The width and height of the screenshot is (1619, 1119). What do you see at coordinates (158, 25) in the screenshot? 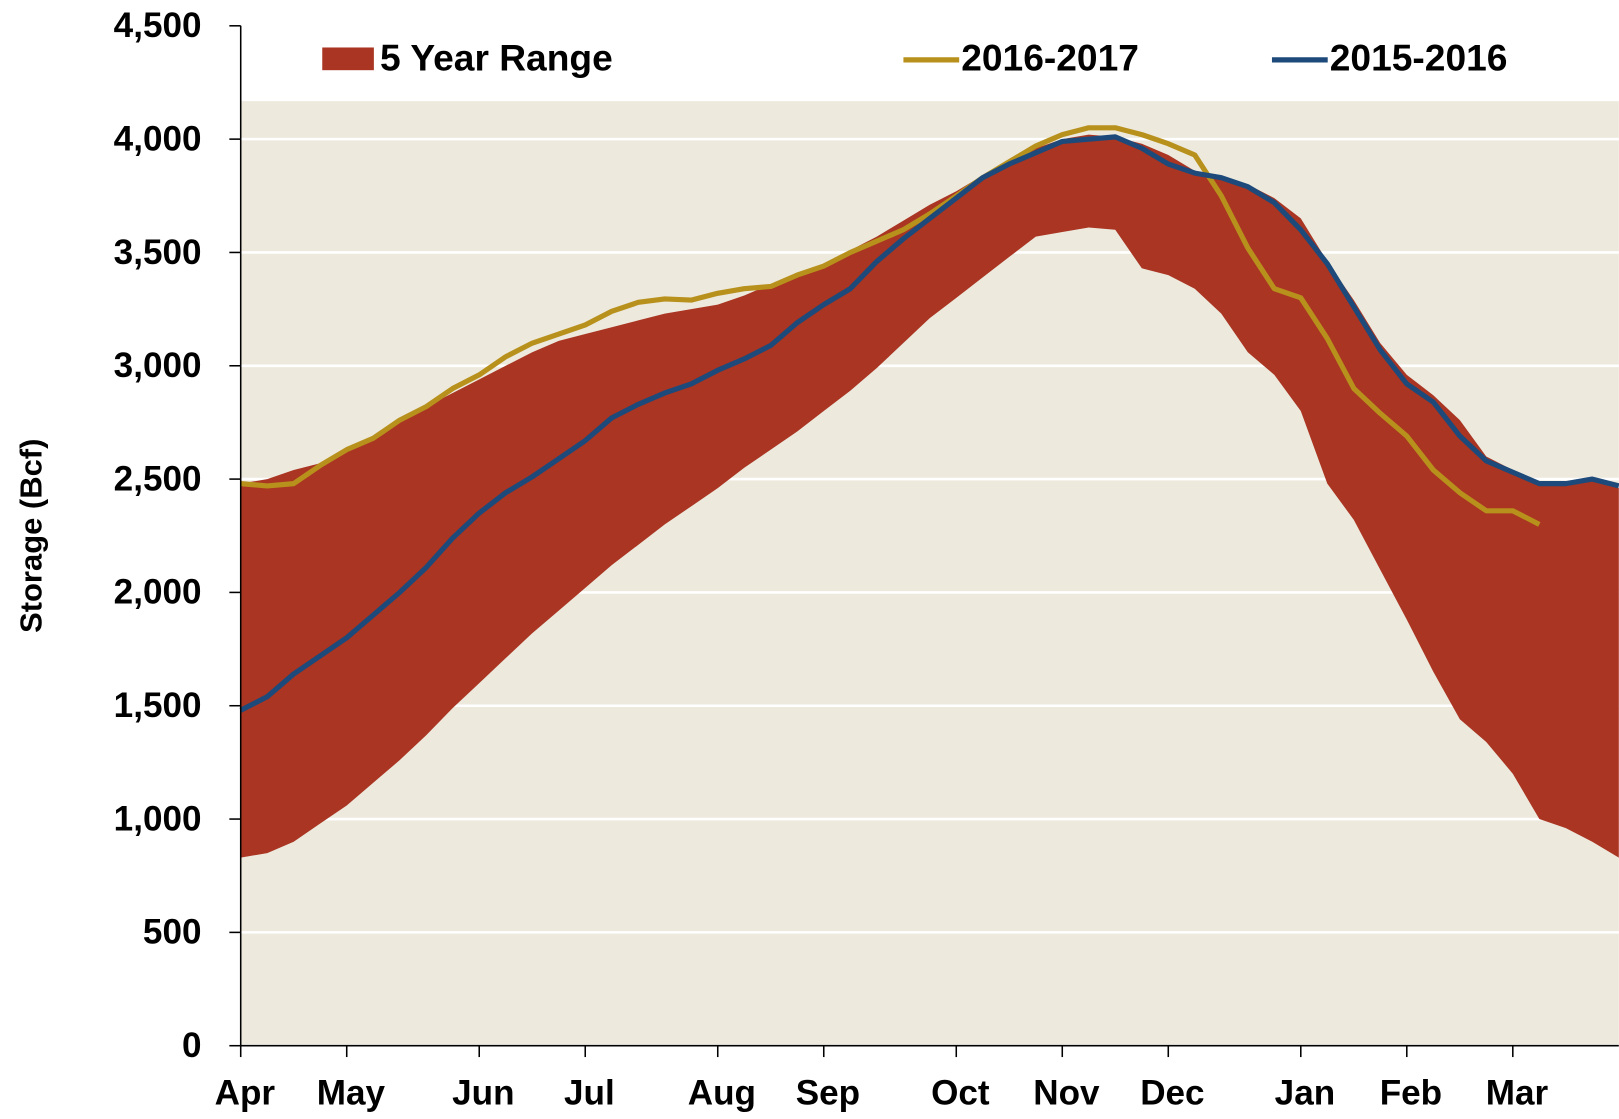
I see `y-tick-label: 4,500` at bounding box center [158, 25].